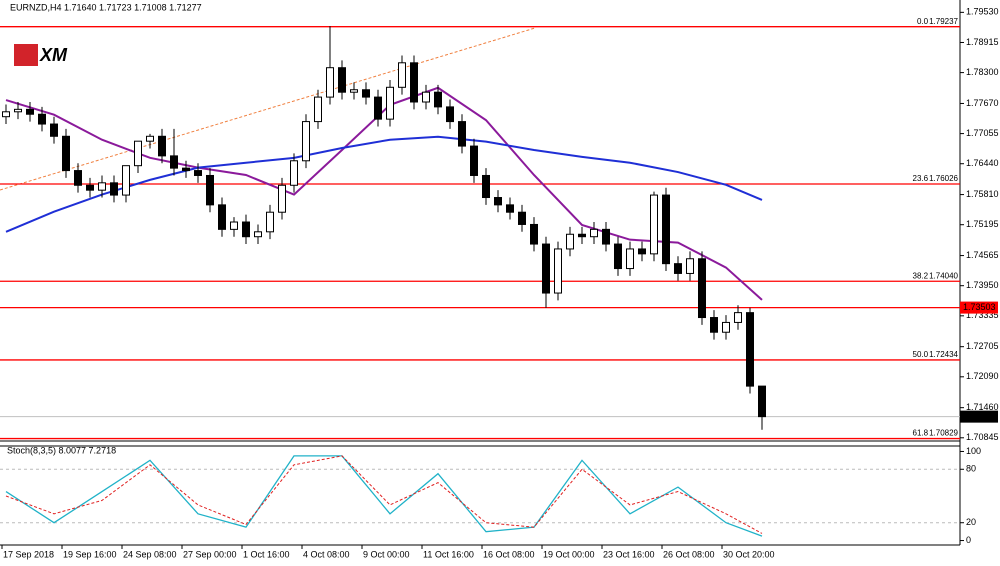 The height and width of the screenshot is (566, 1000). I want to click on y-tick-label: 1.73335, so click(982, 315).